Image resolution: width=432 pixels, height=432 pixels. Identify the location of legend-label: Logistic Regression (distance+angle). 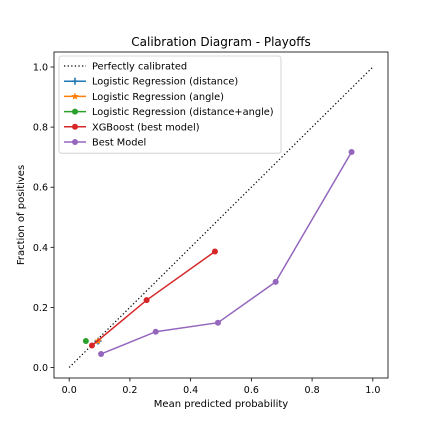
(183, 112).